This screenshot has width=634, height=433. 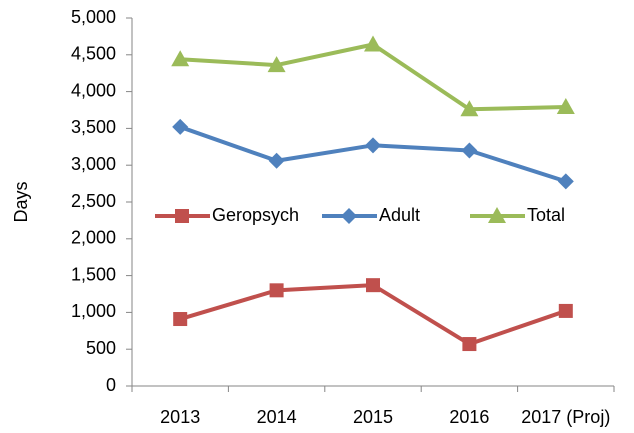 I want to click on x-tick-label: 2017 (Proj), so click(x=565, y=417).